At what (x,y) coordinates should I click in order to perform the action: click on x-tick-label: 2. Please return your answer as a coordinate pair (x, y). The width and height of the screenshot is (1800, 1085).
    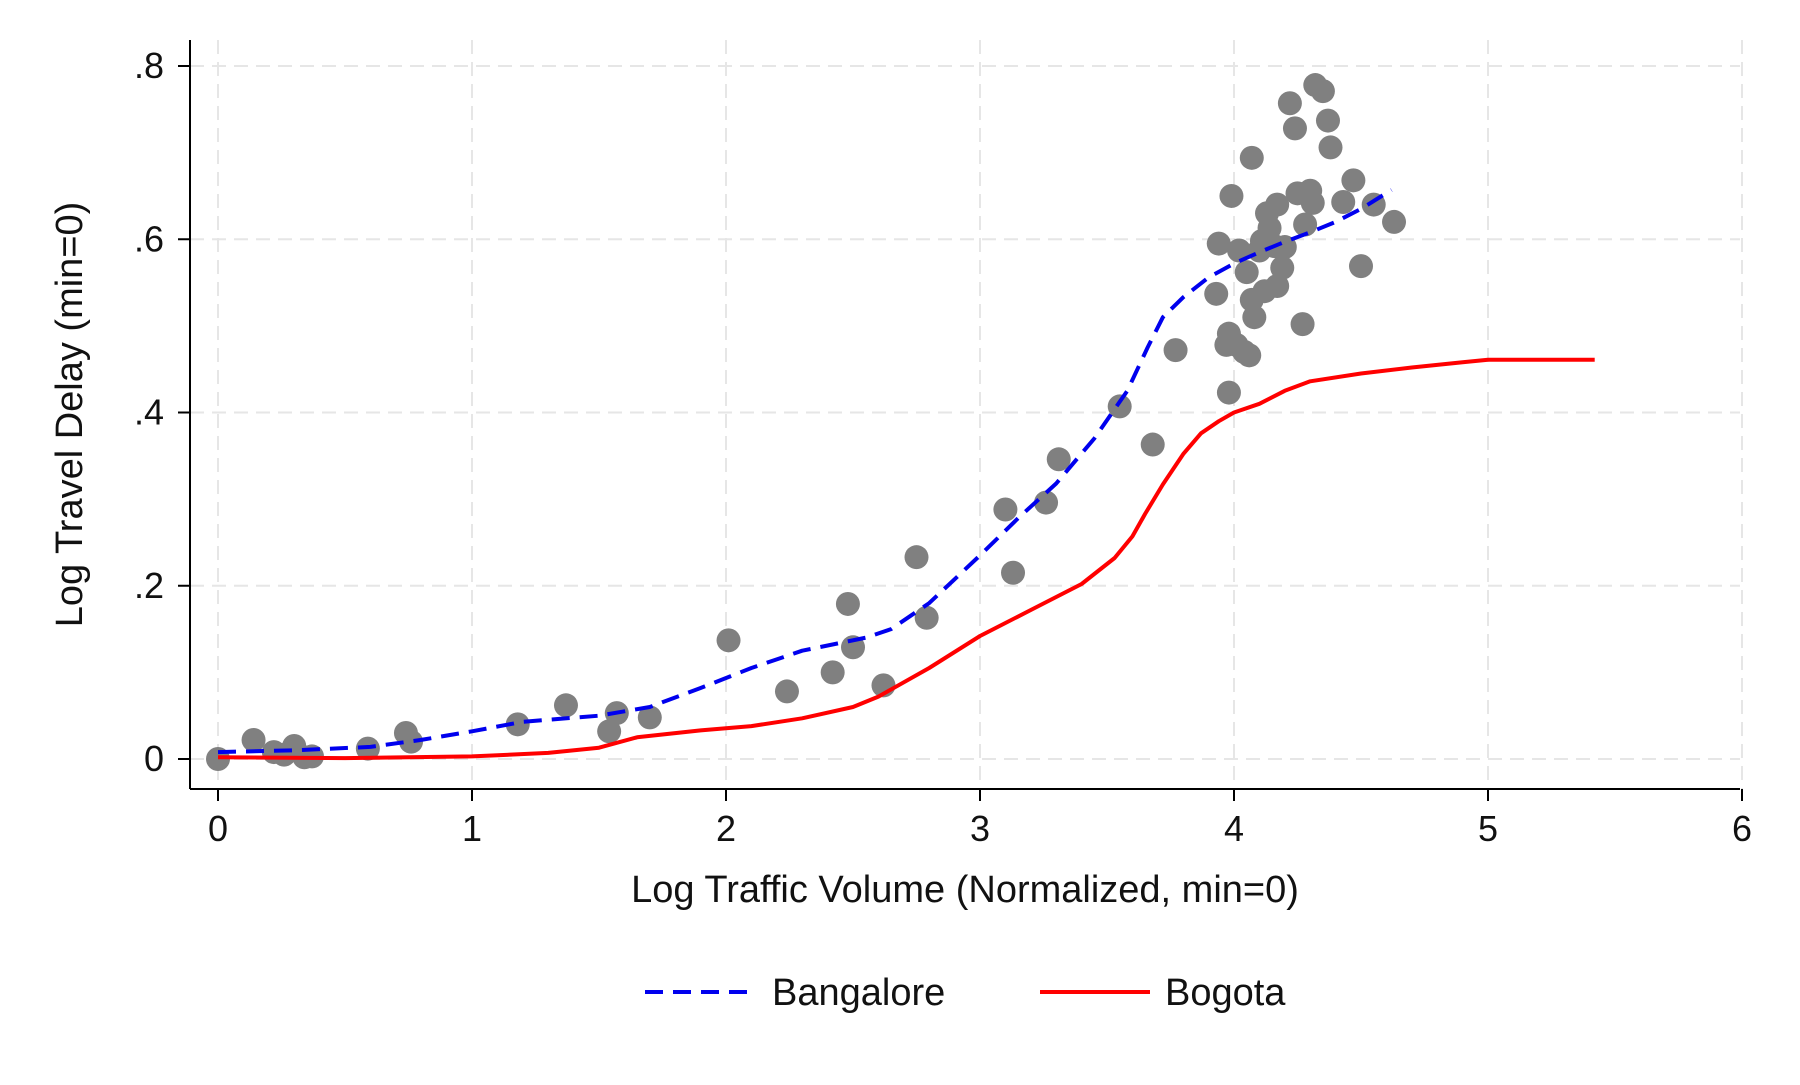
    Looking at the image, I should click on (726, 828).